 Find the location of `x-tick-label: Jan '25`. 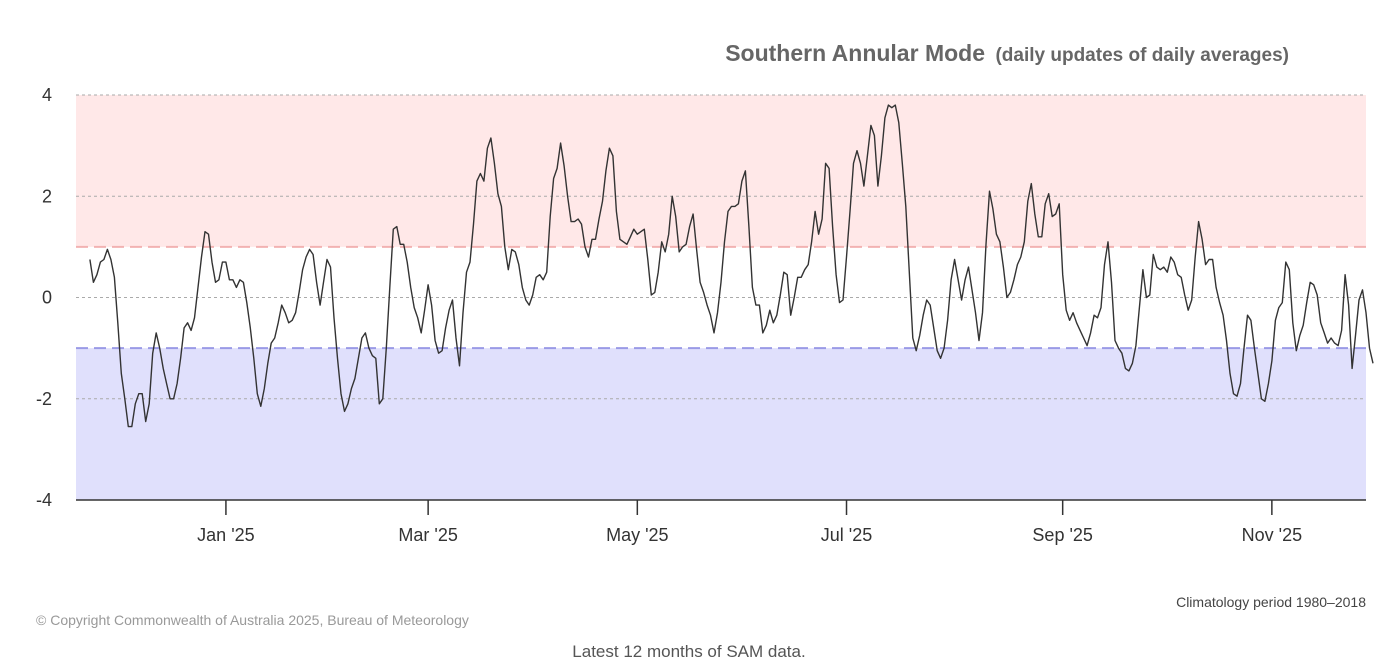

x-tick-label: Jan '25 is located at coordinates (225, 535).